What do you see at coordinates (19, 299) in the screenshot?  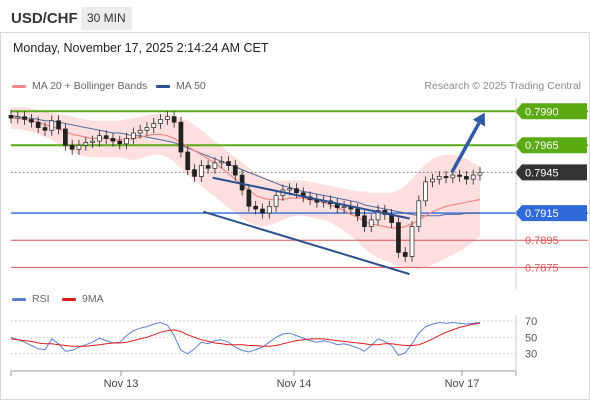 I see `rsi-swatch` at bounding box center [19, 299].